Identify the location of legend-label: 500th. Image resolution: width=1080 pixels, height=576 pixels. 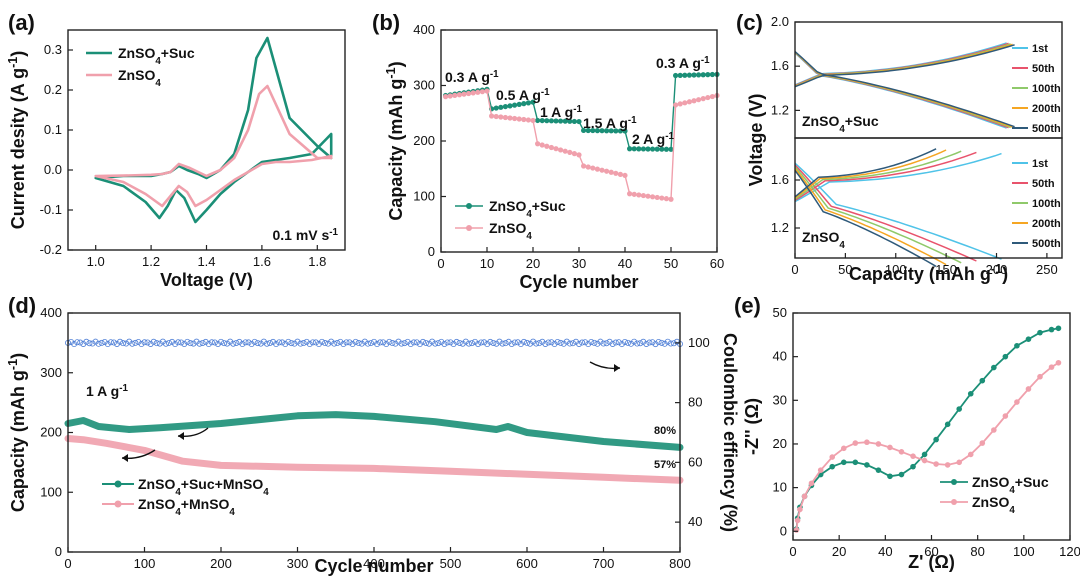
(1046, 244).